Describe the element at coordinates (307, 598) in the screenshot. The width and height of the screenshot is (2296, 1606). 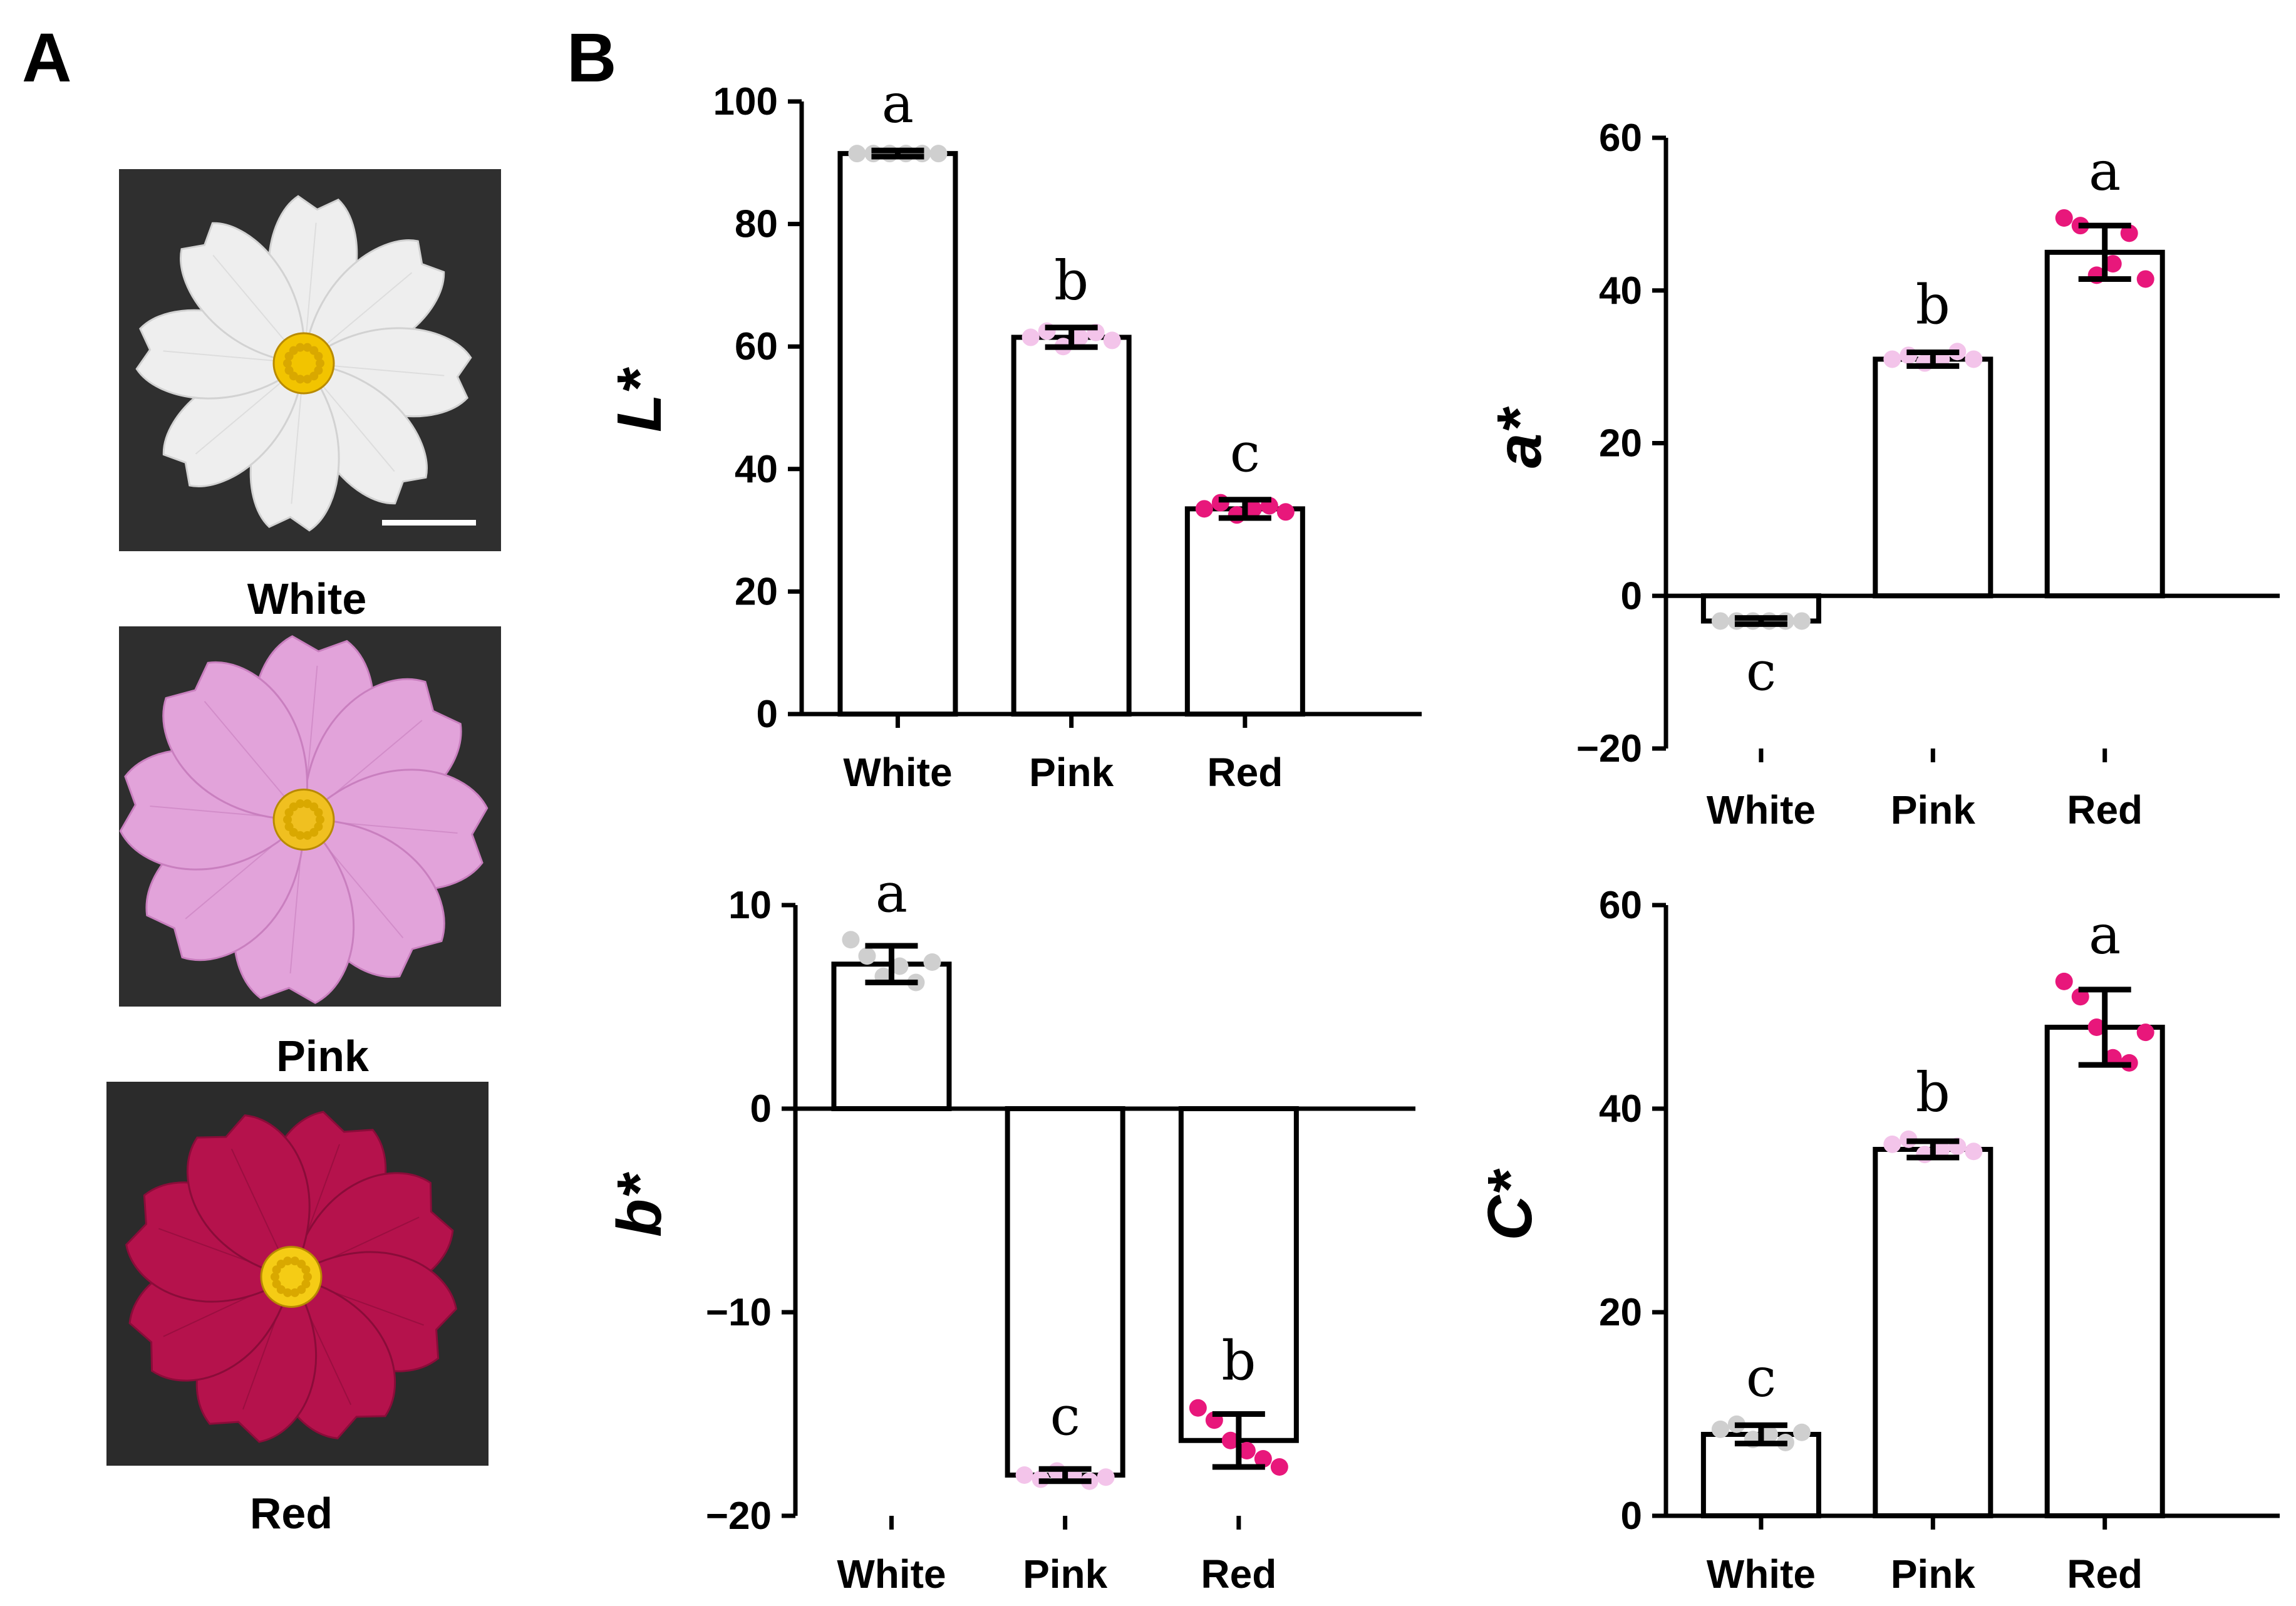
I see `photo-label-white: White` at that location.